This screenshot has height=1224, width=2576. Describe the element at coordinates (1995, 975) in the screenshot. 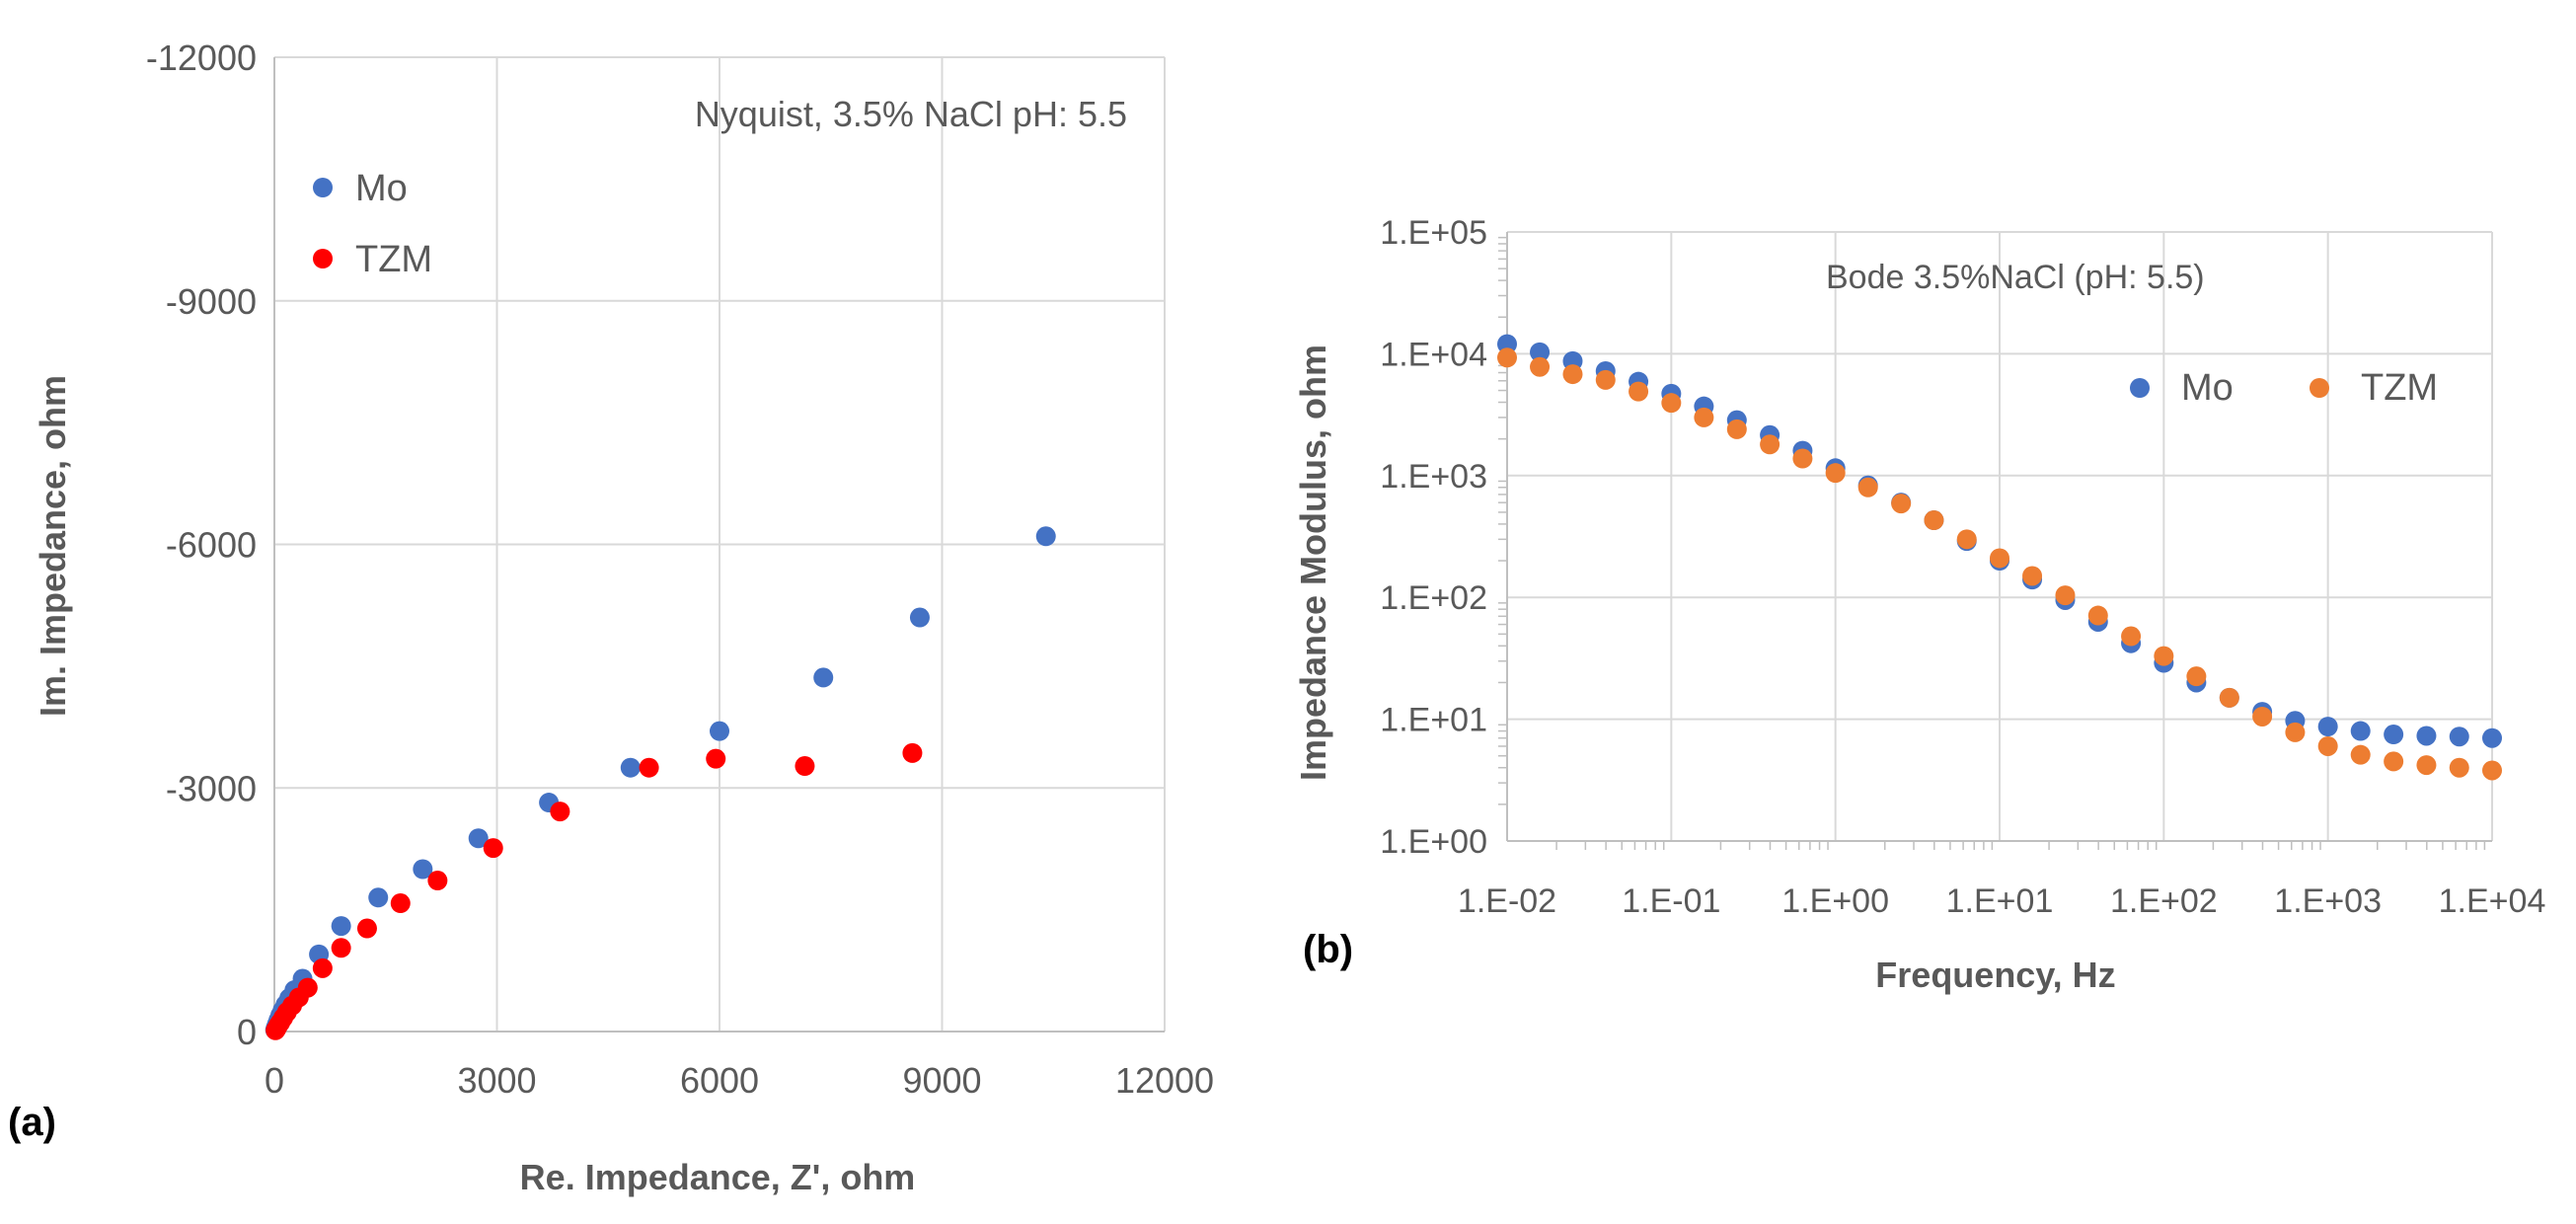

I see `bode-x-axis-title: Frequency, Hz` at that location.